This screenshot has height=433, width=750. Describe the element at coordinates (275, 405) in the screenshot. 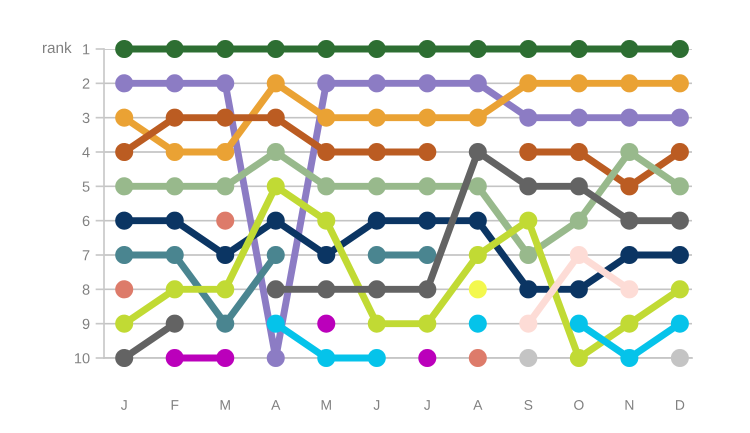

I see `x-tick-label: A` at that location.